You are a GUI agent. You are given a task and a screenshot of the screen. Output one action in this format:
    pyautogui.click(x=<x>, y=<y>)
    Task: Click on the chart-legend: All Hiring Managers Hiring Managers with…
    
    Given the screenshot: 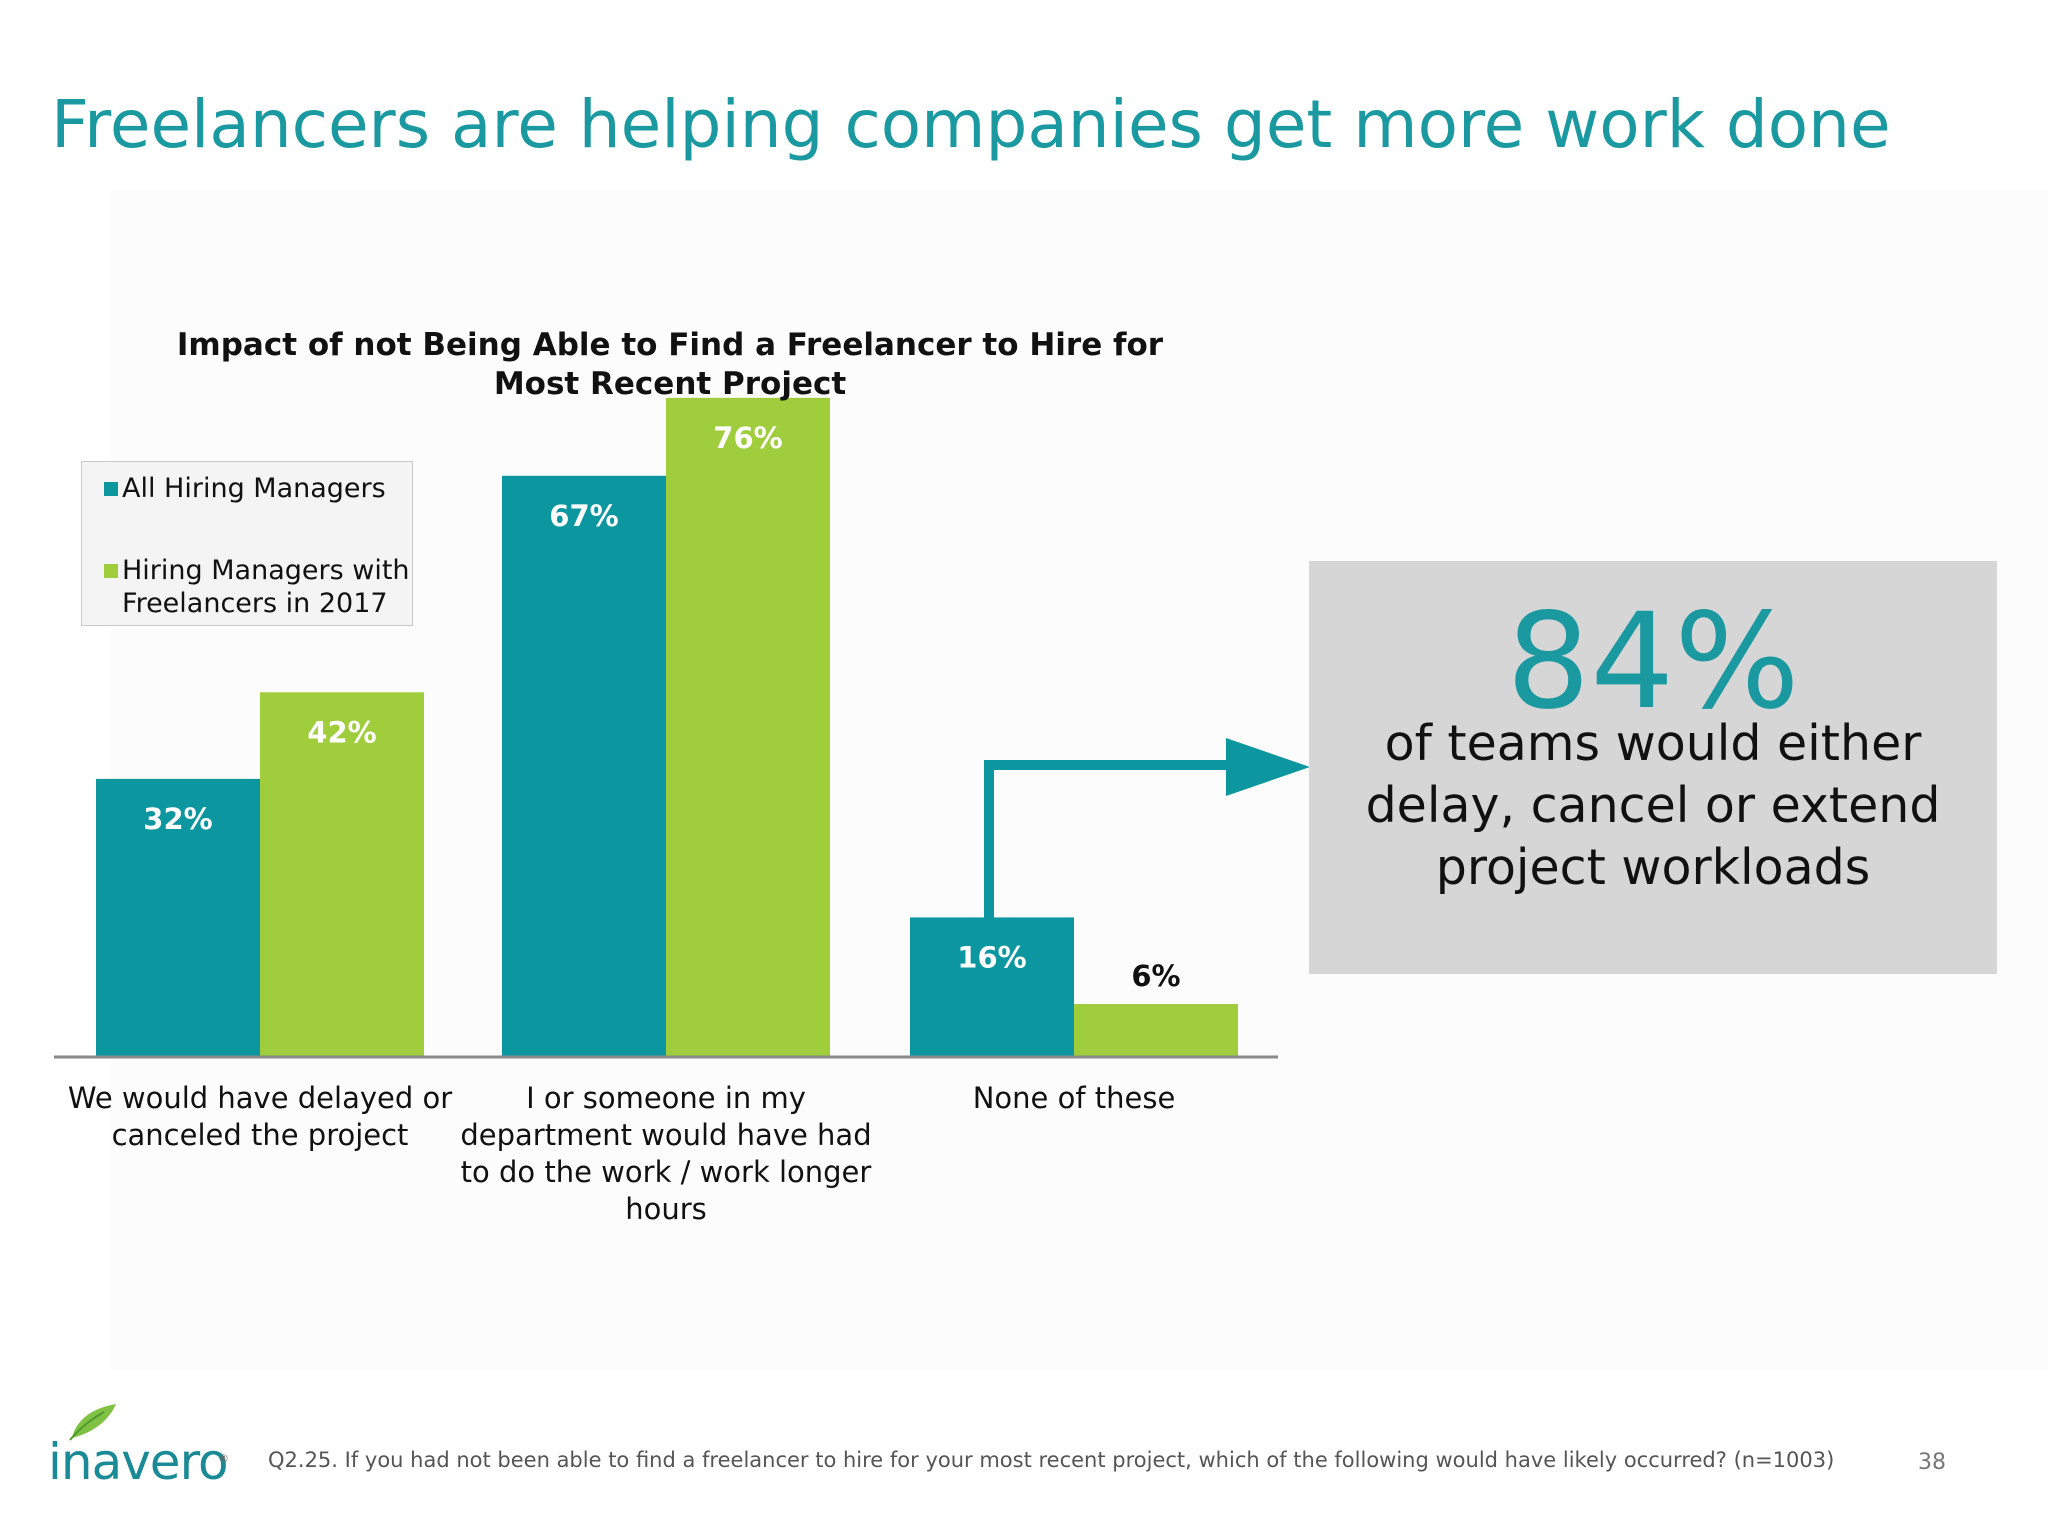 What is the action you would take?
    pyautogui.click(x=247, y=543)
    